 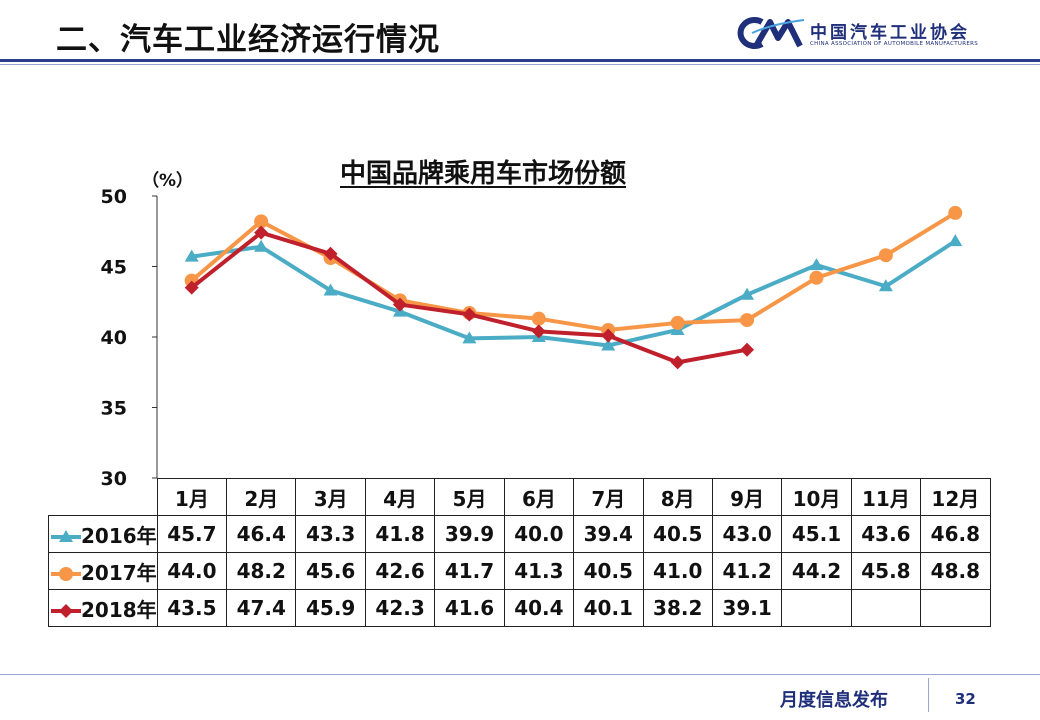 What do you see at coordinates (539, 571) in the screenshot?
I see `data-label: 41.3` at bounding box center [539, 571].